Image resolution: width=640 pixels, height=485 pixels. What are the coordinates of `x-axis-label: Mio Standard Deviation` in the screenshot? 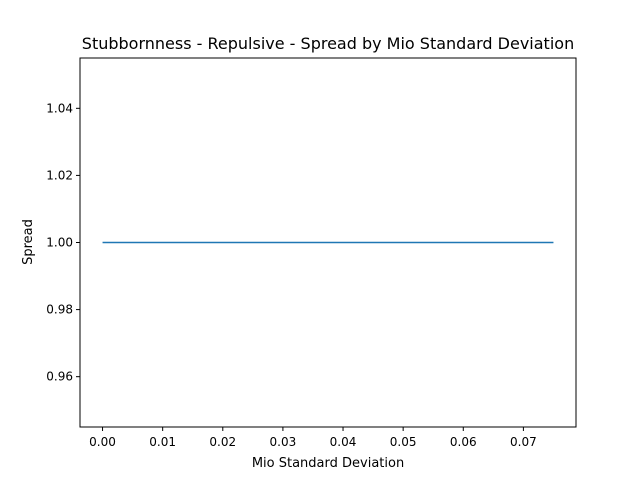 It's located at (328, 463).